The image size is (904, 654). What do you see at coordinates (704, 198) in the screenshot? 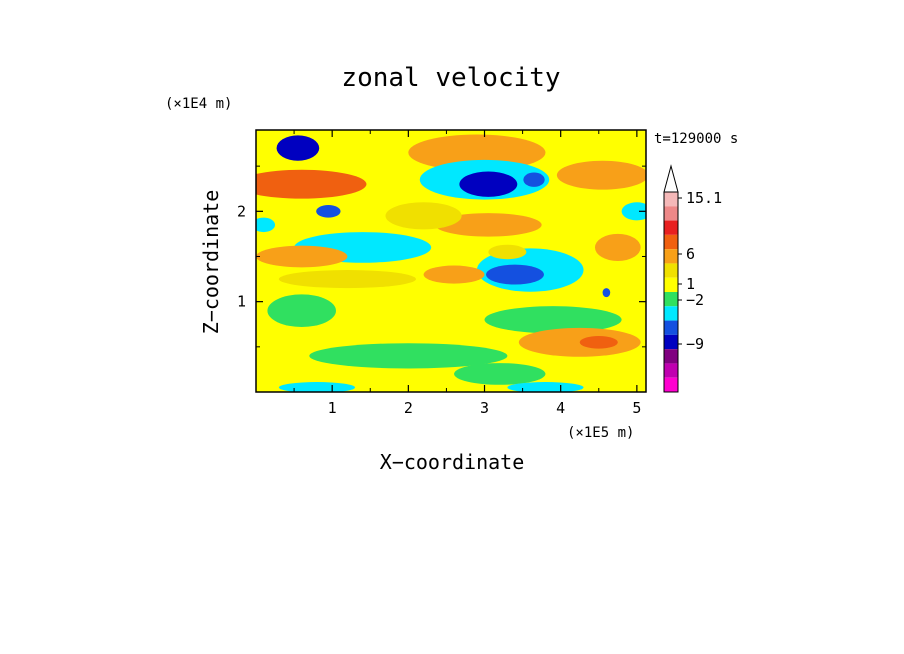
I see `colorbar-label: 15.1` at bounding box center [704, 198].